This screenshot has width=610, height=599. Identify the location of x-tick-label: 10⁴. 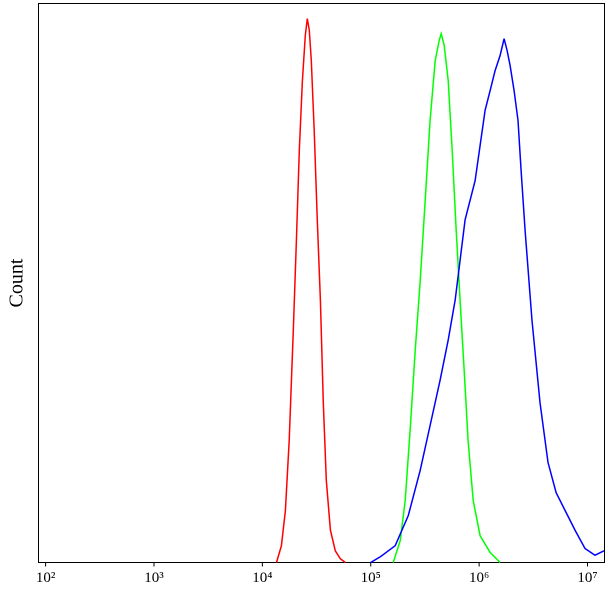
(262, 578).